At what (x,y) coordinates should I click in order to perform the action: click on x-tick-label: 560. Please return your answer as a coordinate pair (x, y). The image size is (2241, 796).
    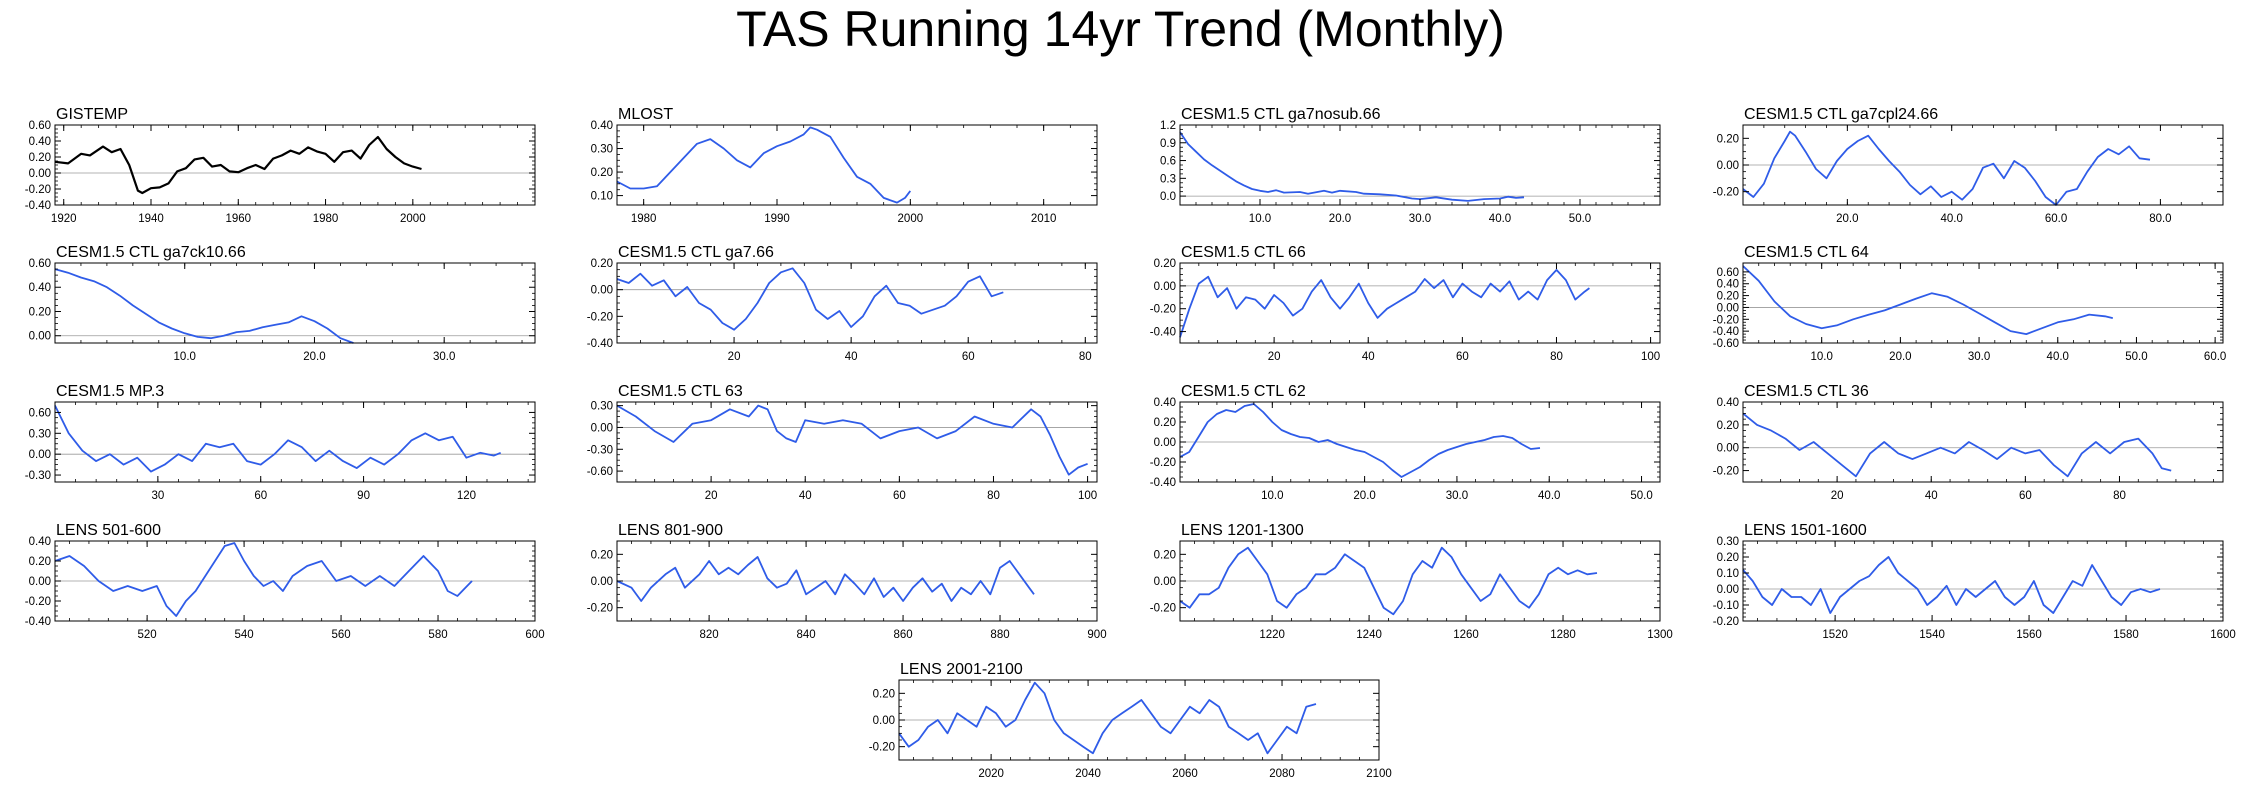
    Looking at the image, I should click on (340, 635).